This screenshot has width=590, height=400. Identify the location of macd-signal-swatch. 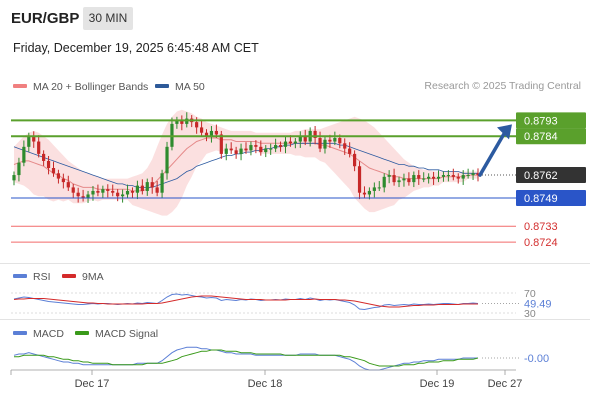
(82, 333).